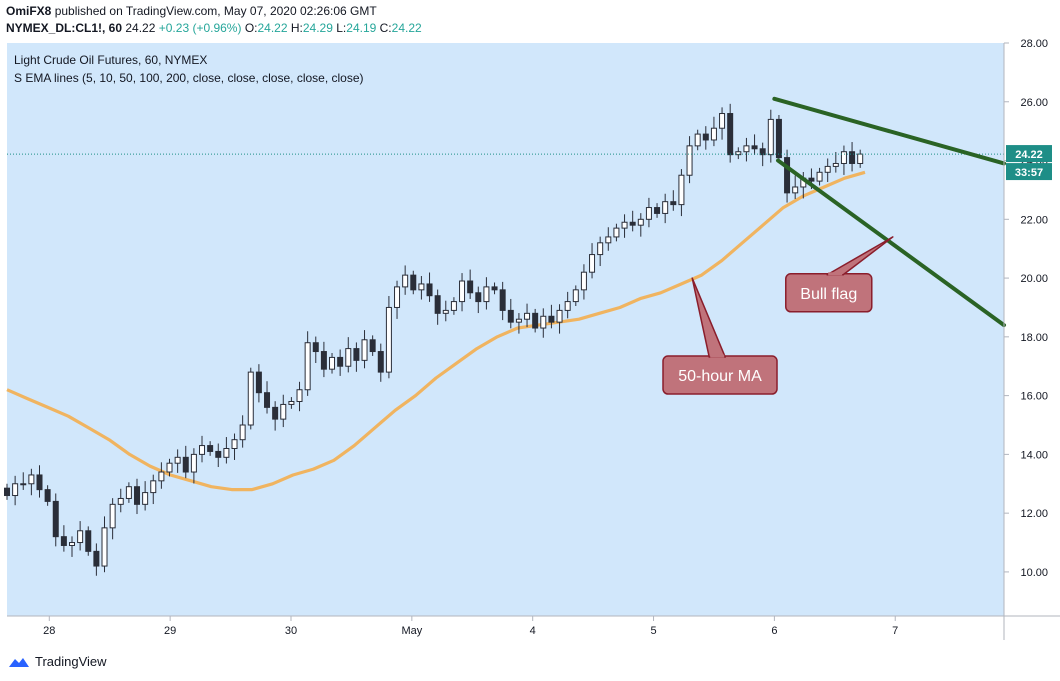 The image size is (1060, 681). Describe the element at coordinates (64, 28) in the screenshot. I see `symbol-label: NYMEX_DL:CL1!, 60` at that location.